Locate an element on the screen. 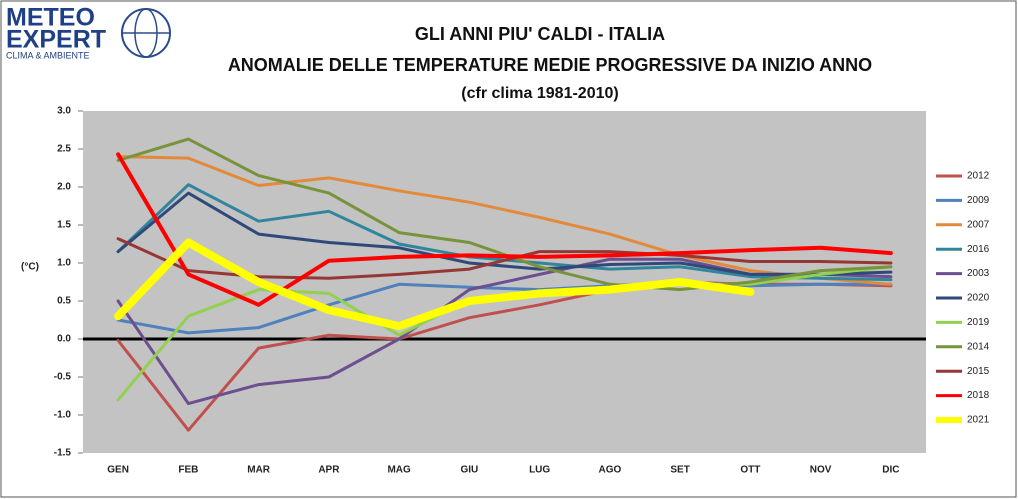 This screenshot has width=1018, height=499. y-axis-label: (°C) is located at coordinates (30, 267).